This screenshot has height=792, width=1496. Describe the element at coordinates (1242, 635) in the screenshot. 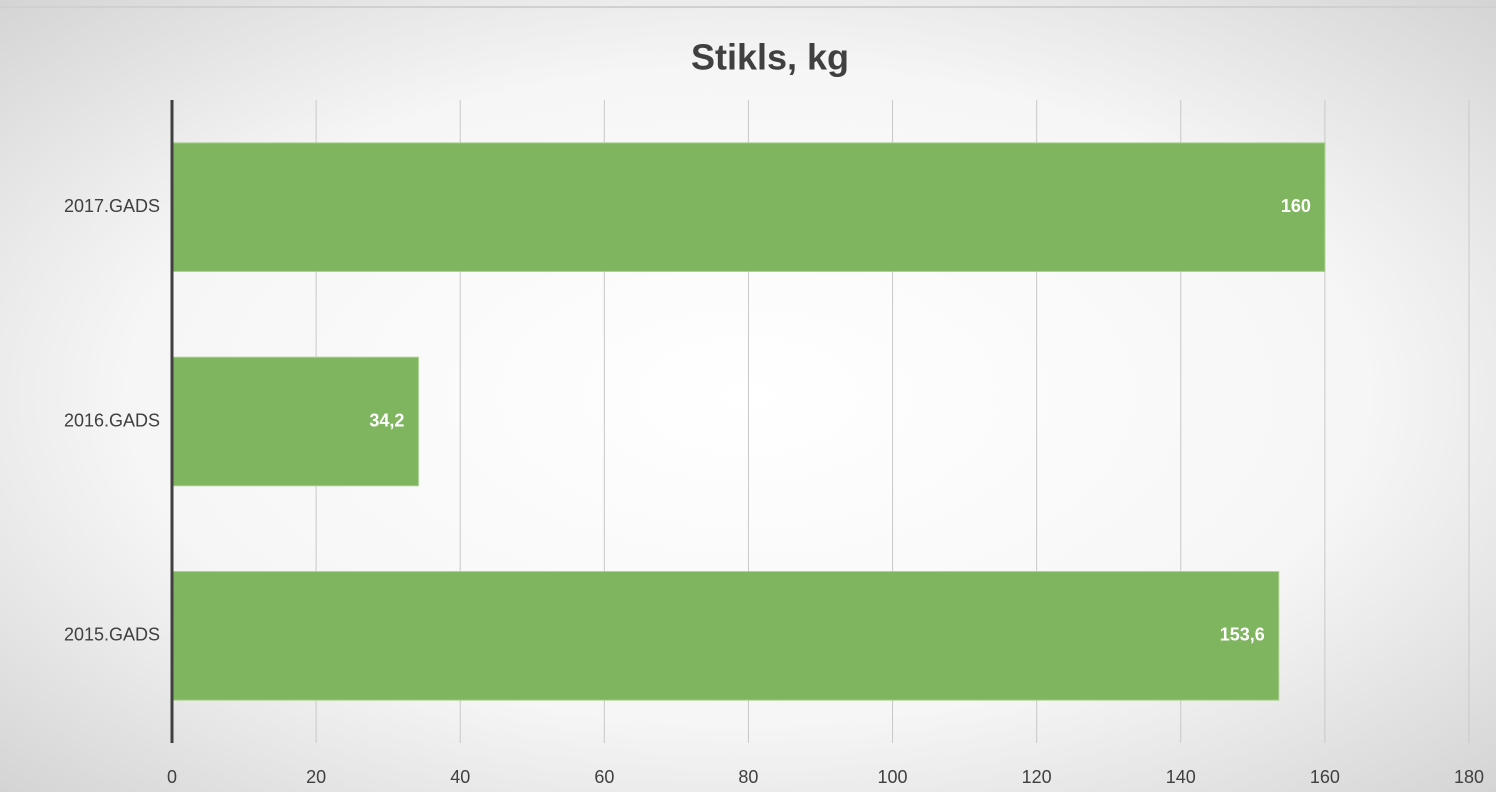

I see `data-label: 153,6` at that location.